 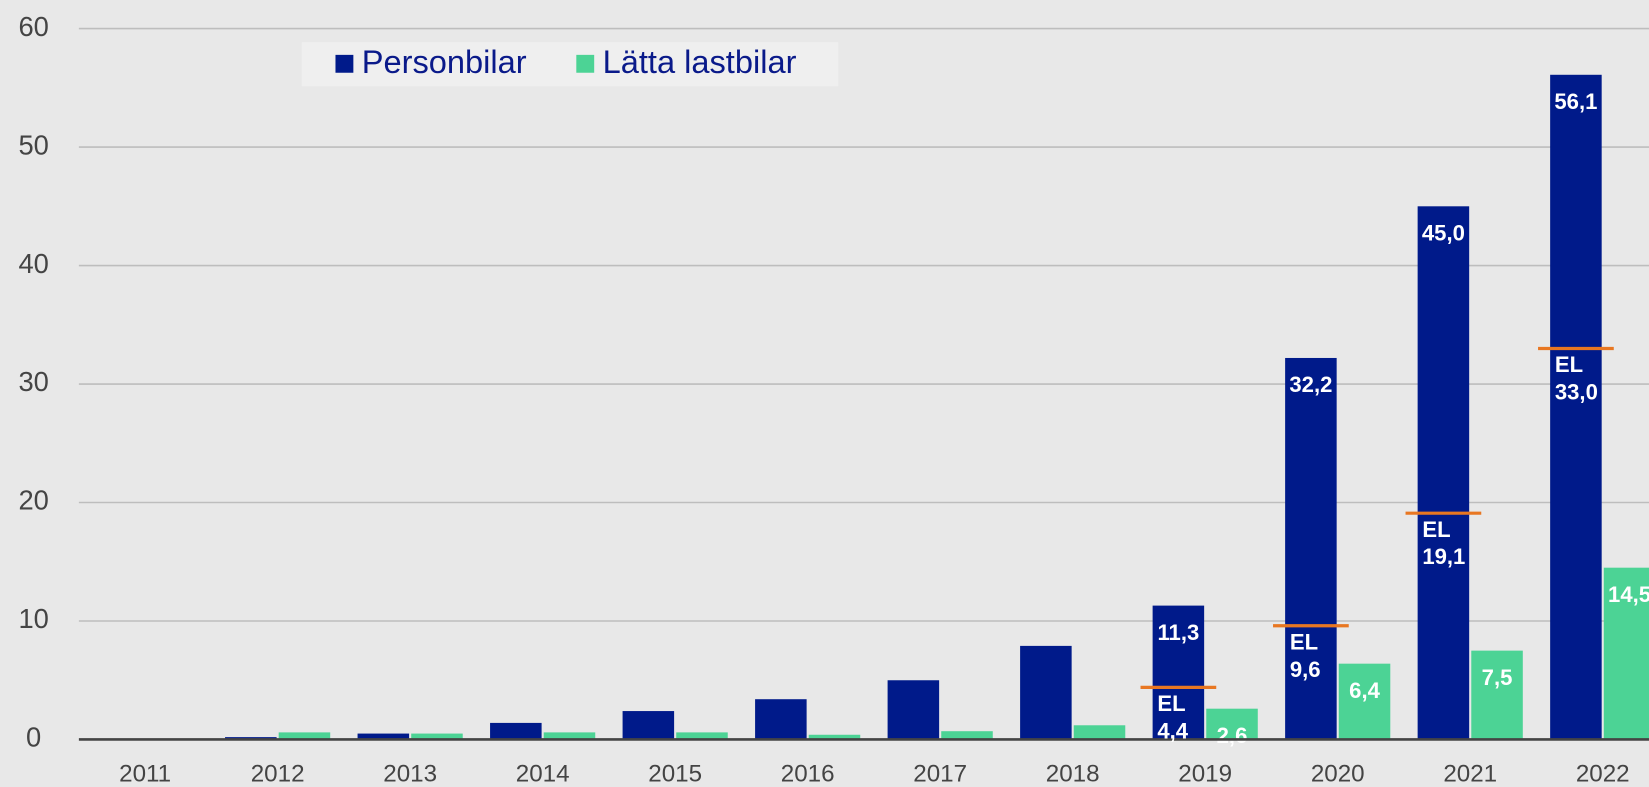 I want to click on x-tick-label: 2017, so click(x=940, y=774).